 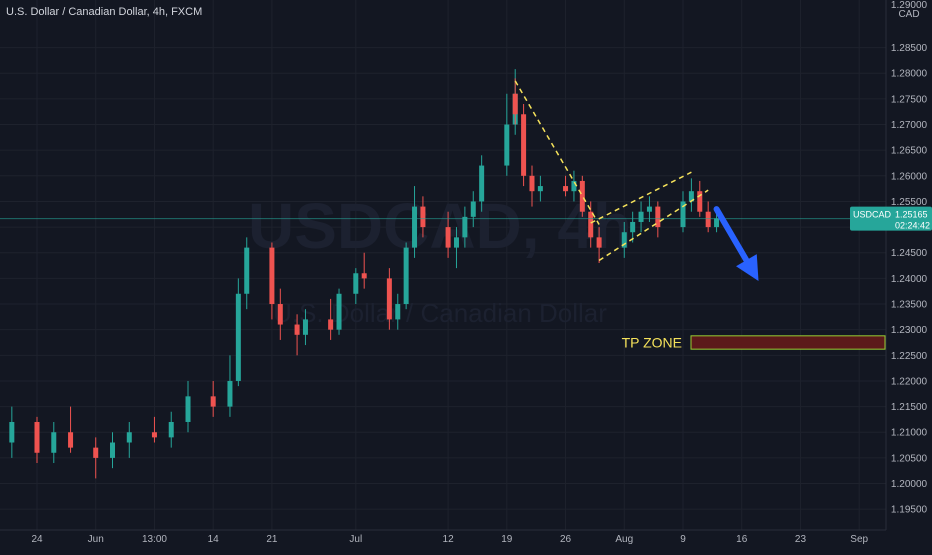 I want to click on x-tick-label: 12, so click(x=449, y=539).